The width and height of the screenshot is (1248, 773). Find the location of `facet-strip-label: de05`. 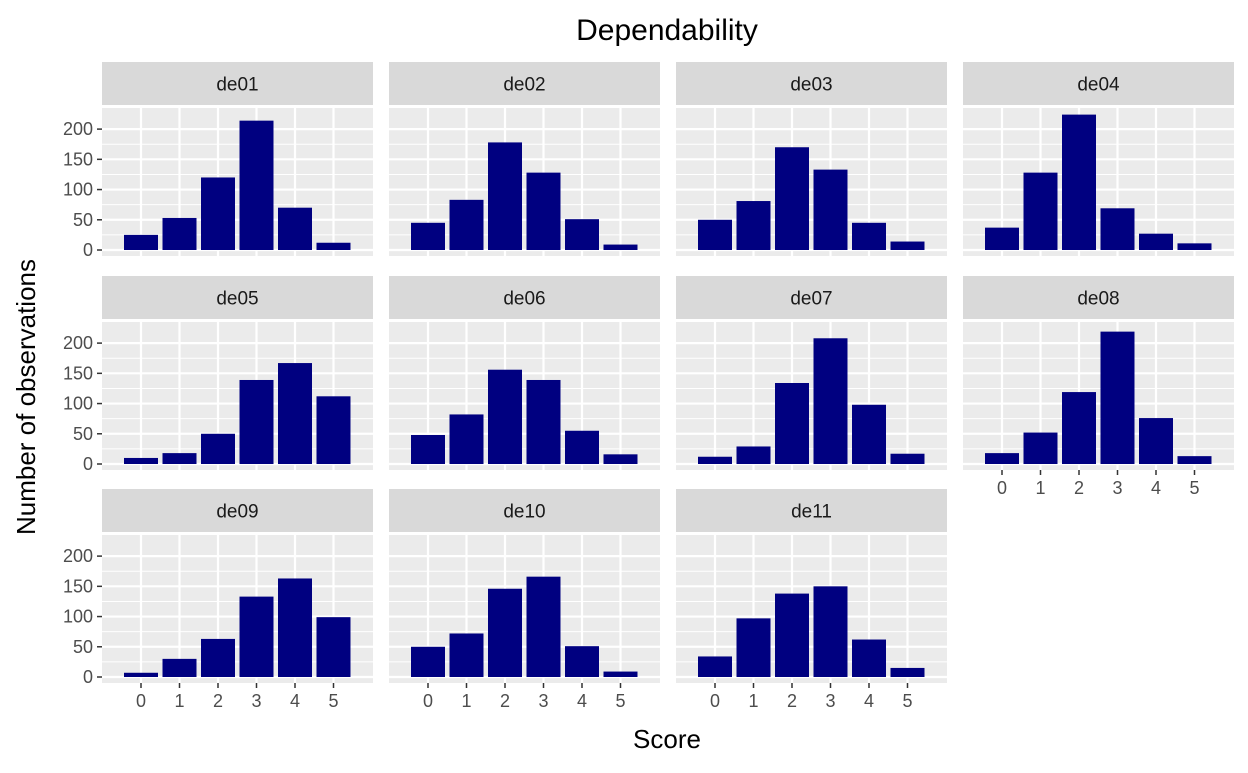

facet-strip-label: de05 is located at coordinates (237, 299).